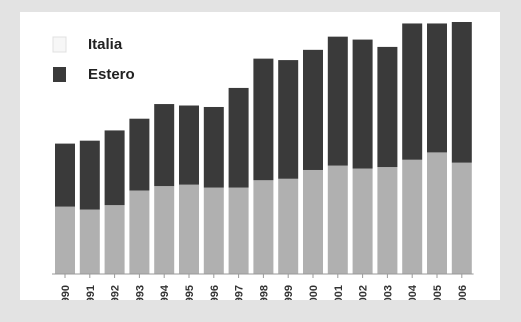 The image size is (521, 322). Describe the element at coordinates (387, 107) in the screenshot. I see `bar-estero-2003` at that location.